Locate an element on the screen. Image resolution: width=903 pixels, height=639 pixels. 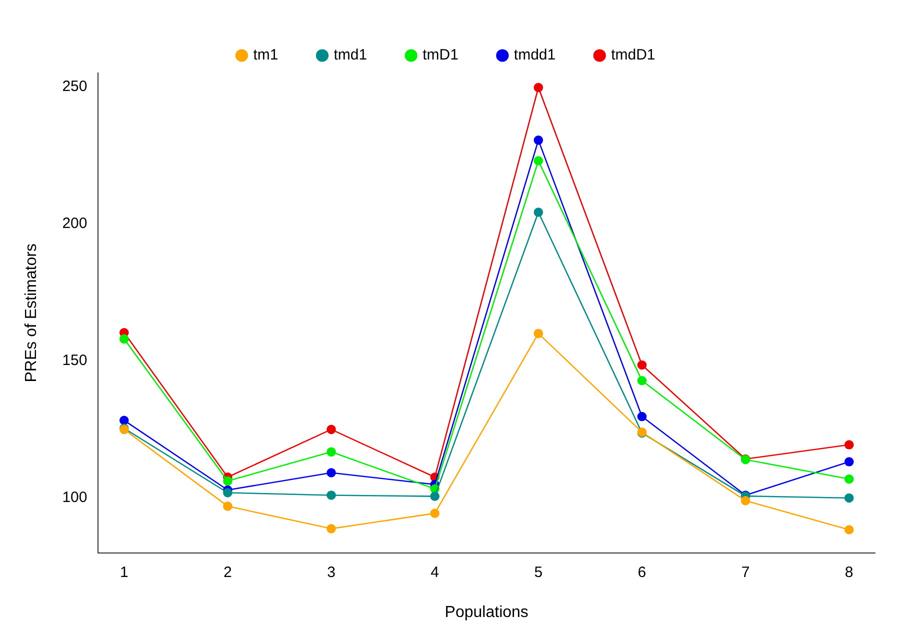
y-tick-label: 250 is located at coordinates (75, 86).